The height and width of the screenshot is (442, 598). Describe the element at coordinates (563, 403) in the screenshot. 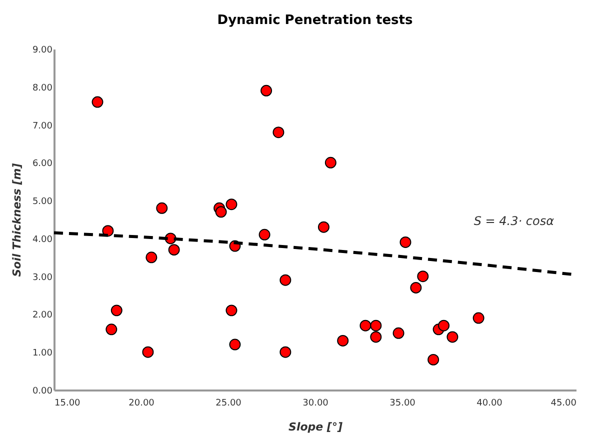

I see `x-tick-label: 45.00` at that location.